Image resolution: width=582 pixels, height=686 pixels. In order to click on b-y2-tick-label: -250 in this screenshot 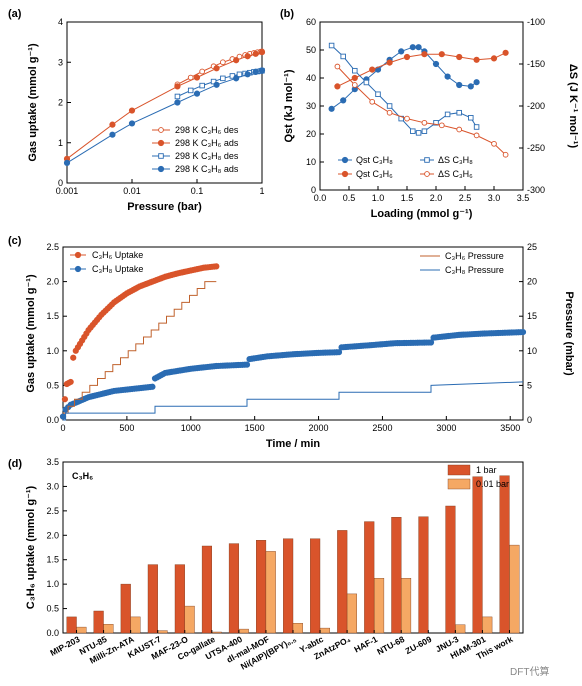, I will do `click(536, 148)`.